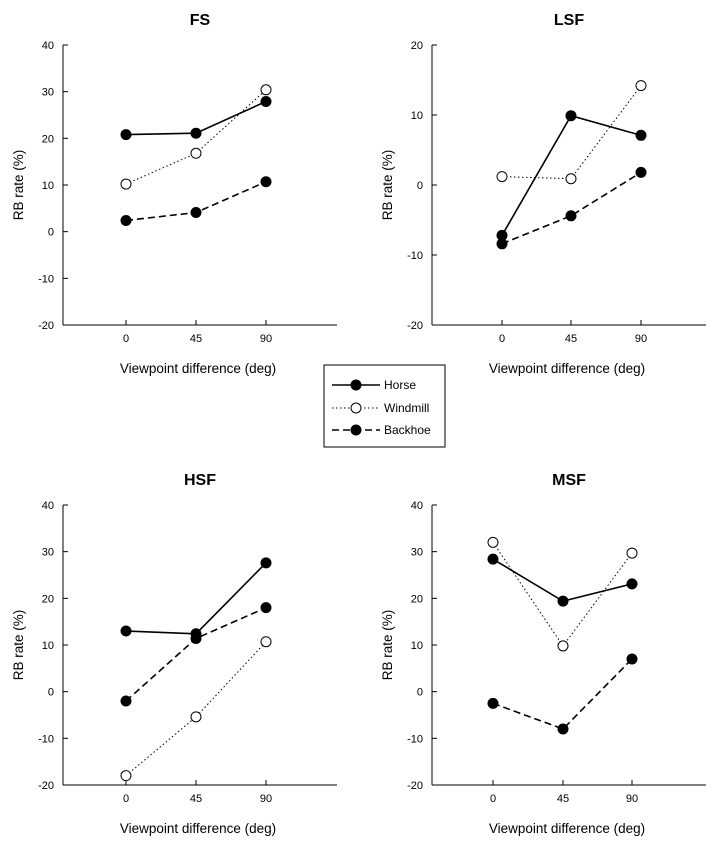 This screenshot has height=842, width=719. I want to click on panel-fs-title: FS, so click(200, 20).